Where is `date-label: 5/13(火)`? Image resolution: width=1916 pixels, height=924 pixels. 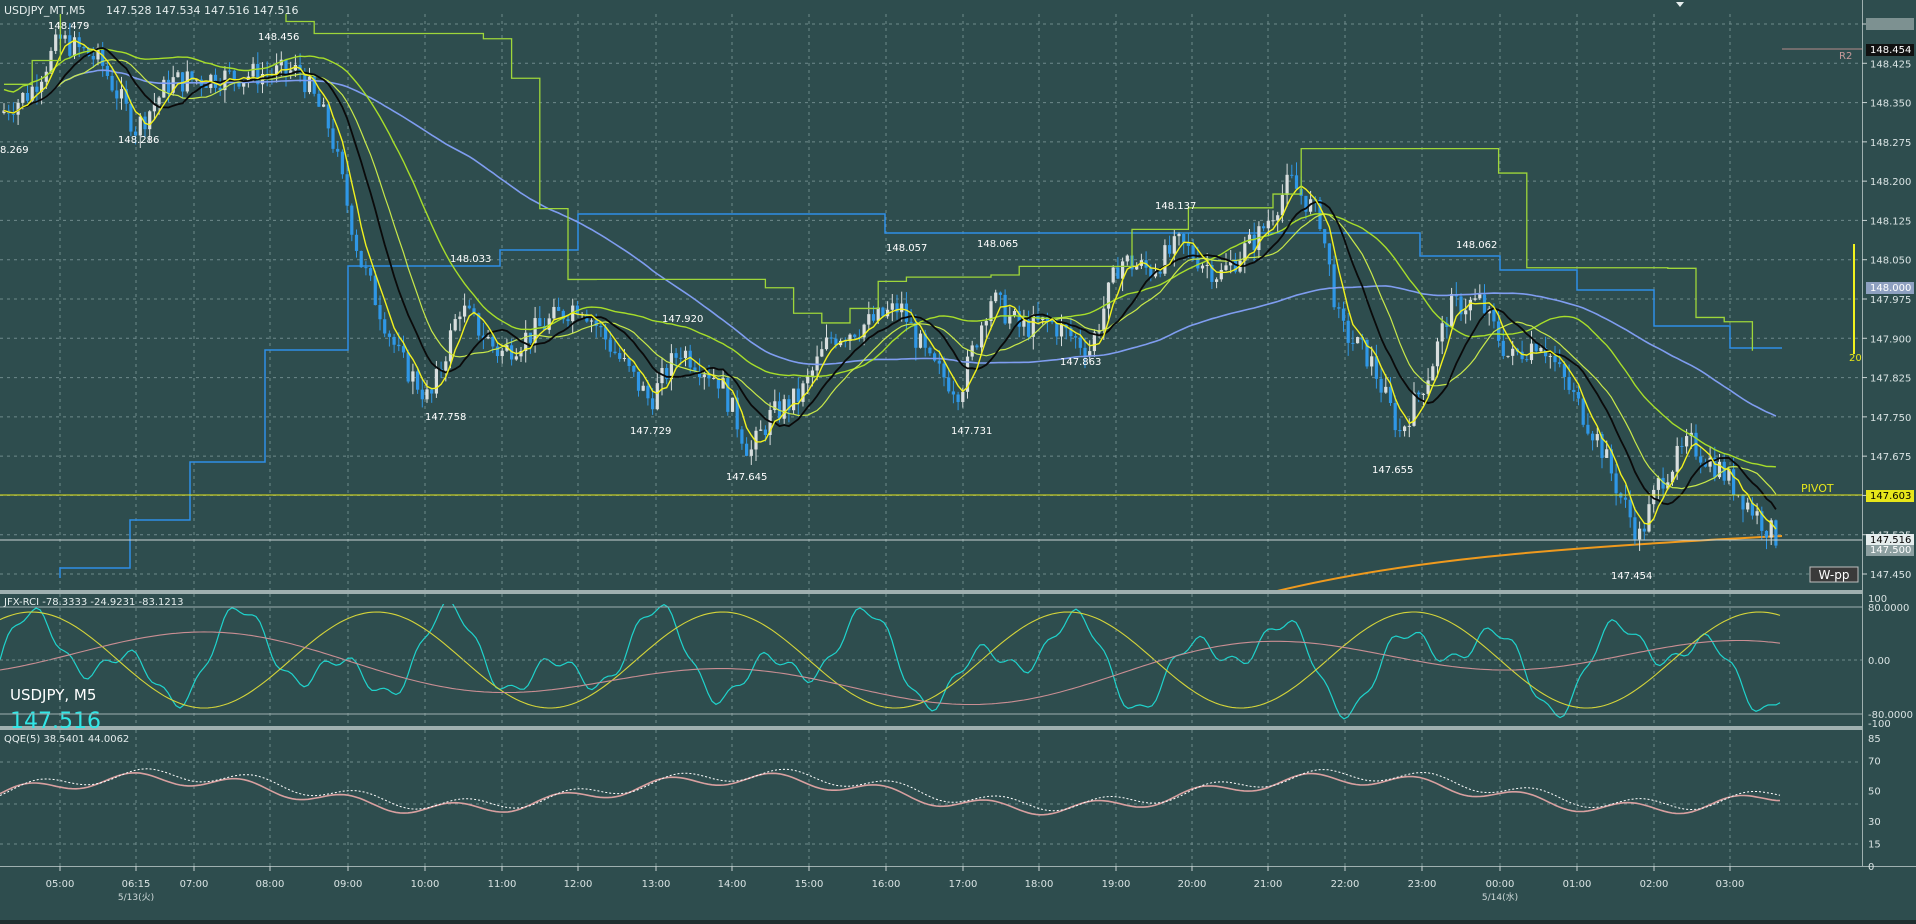 date-label: 5/13(火) is located at coordinates (136, 897).